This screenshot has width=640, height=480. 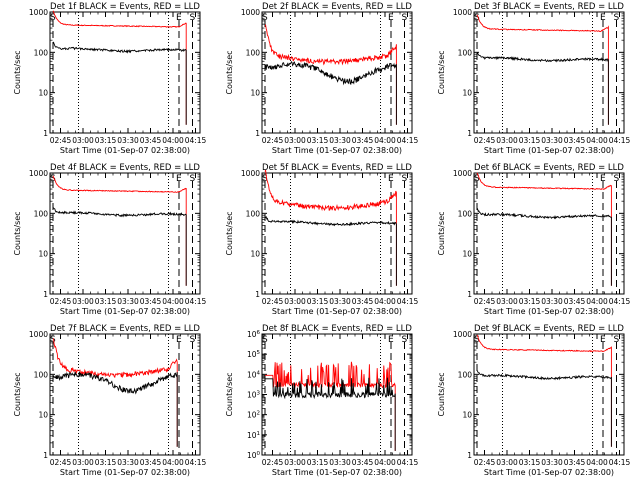 What do you see at coordinates (253, 435) in the screenshot?
I see `y-tick-label: 101` at bounding box center [253, 435].